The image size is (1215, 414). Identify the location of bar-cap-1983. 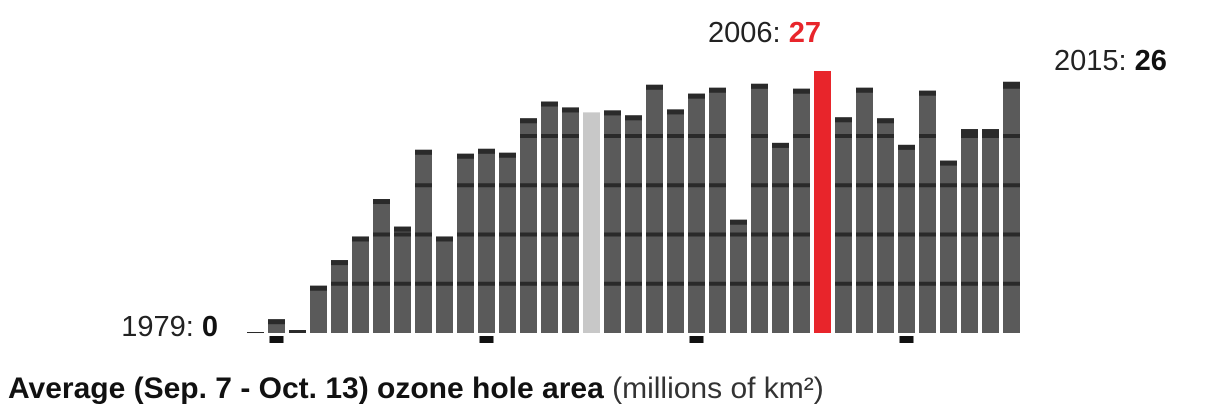
(339, 263).